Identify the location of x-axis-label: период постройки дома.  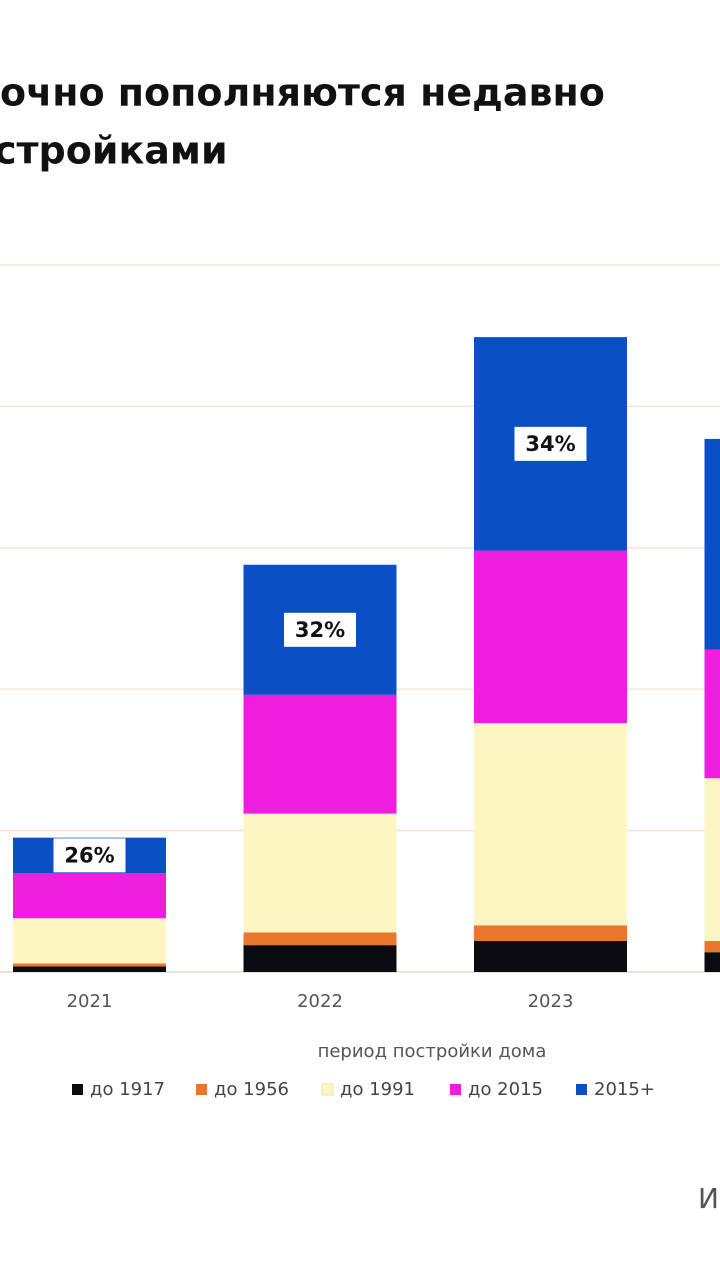
(432, 1051).